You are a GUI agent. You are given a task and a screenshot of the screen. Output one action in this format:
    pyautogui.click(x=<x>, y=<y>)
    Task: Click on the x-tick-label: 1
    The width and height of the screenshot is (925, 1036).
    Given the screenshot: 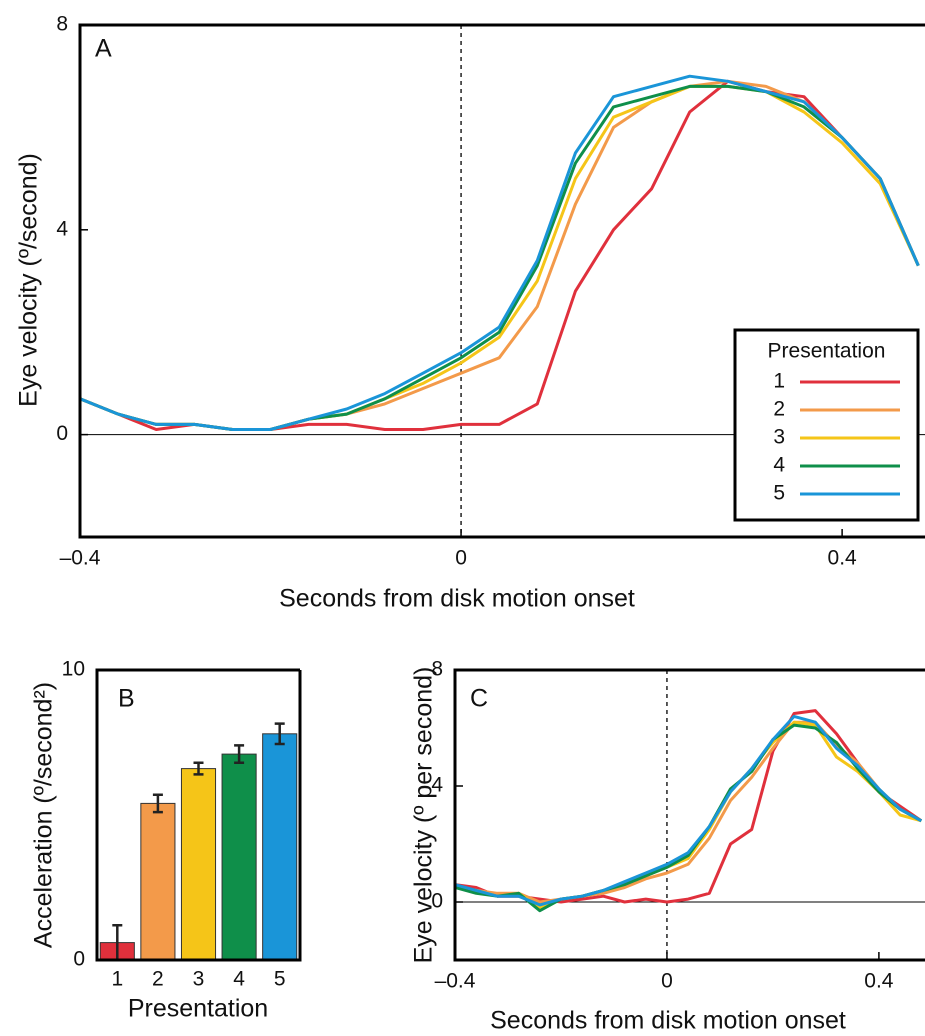 What is the action you would take?
    pyautogui.click(x=117, y=979)
    